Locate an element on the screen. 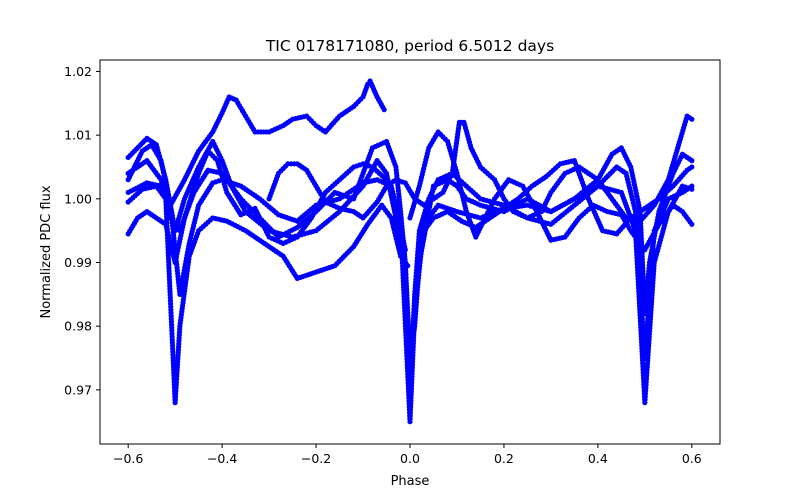  x-tick-label: 0.0 is located at coordinates (410, 458).